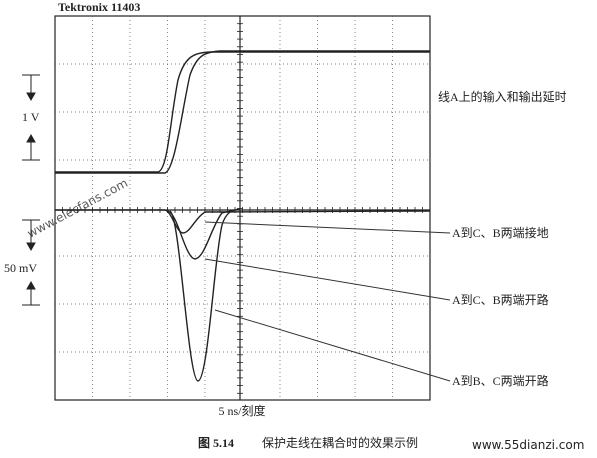  Describe the element at coordinates (502, 96) in the screenshot. I see `annotation: 线A上的输入和输出延时` at that location.